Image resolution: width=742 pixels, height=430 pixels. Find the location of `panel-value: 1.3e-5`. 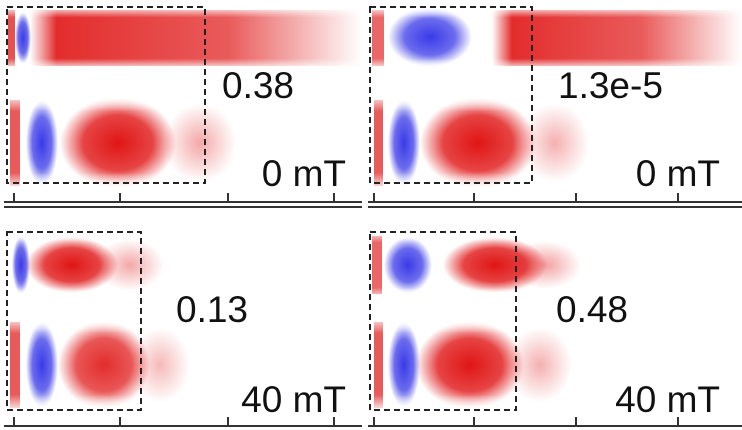

panel-value: 1.3e-5 is located at coordinates (610, 85).